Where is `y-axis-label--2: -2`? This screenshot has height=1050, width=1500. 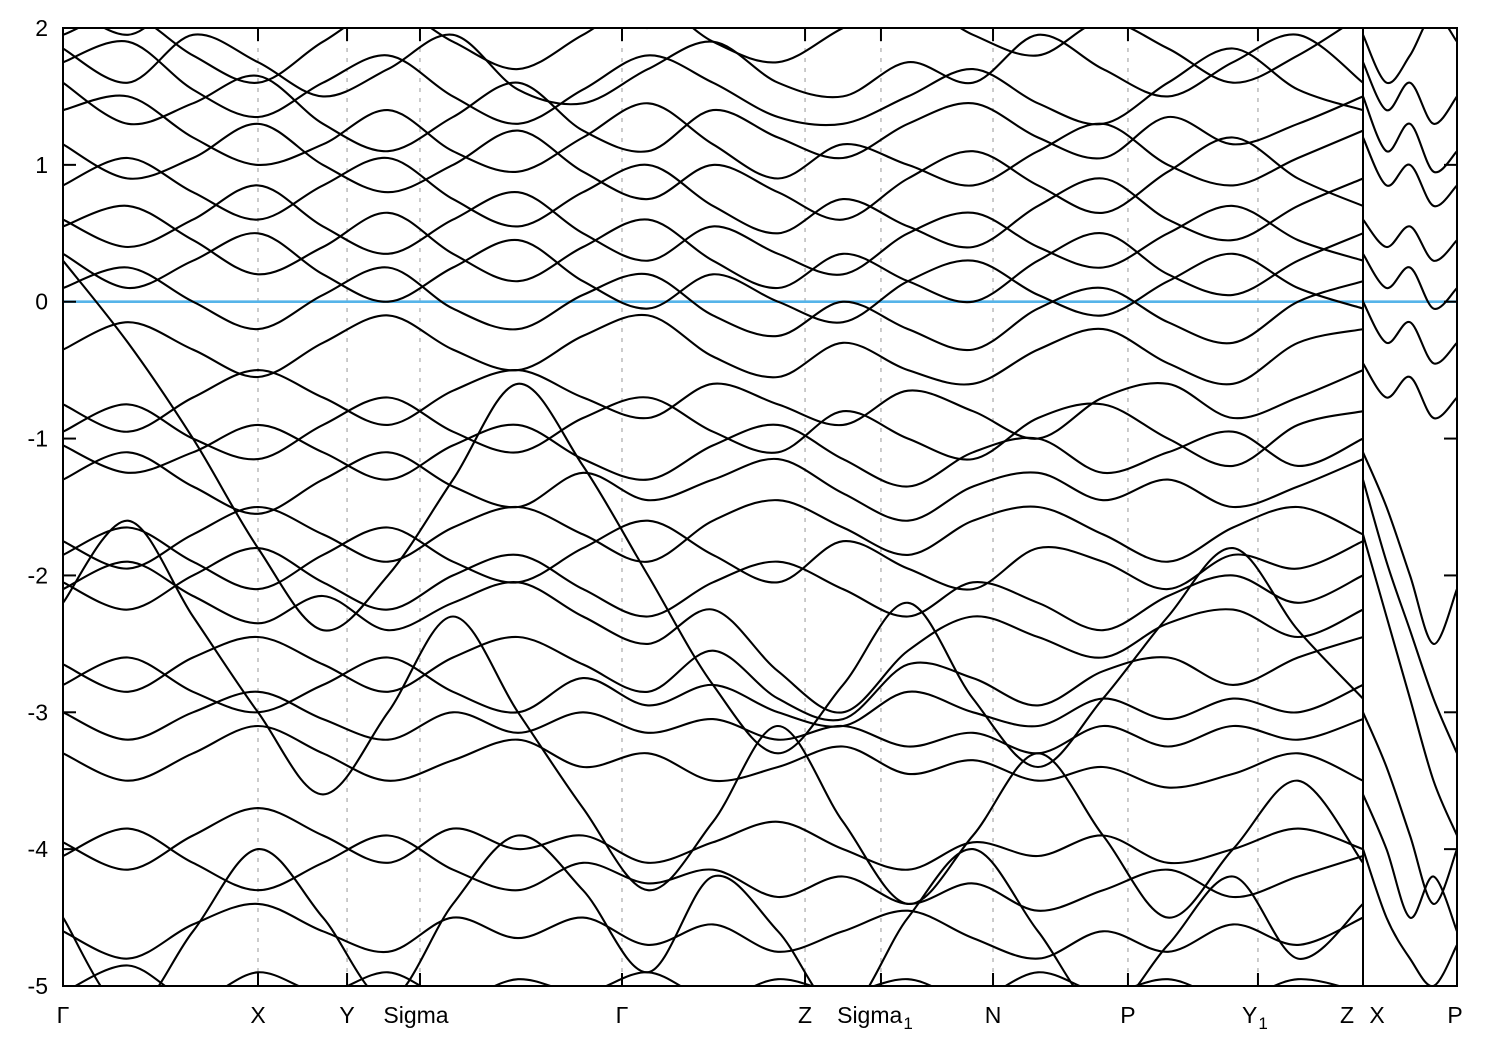 y-axis-label--2: -2 is located at coordinates (38, 575).